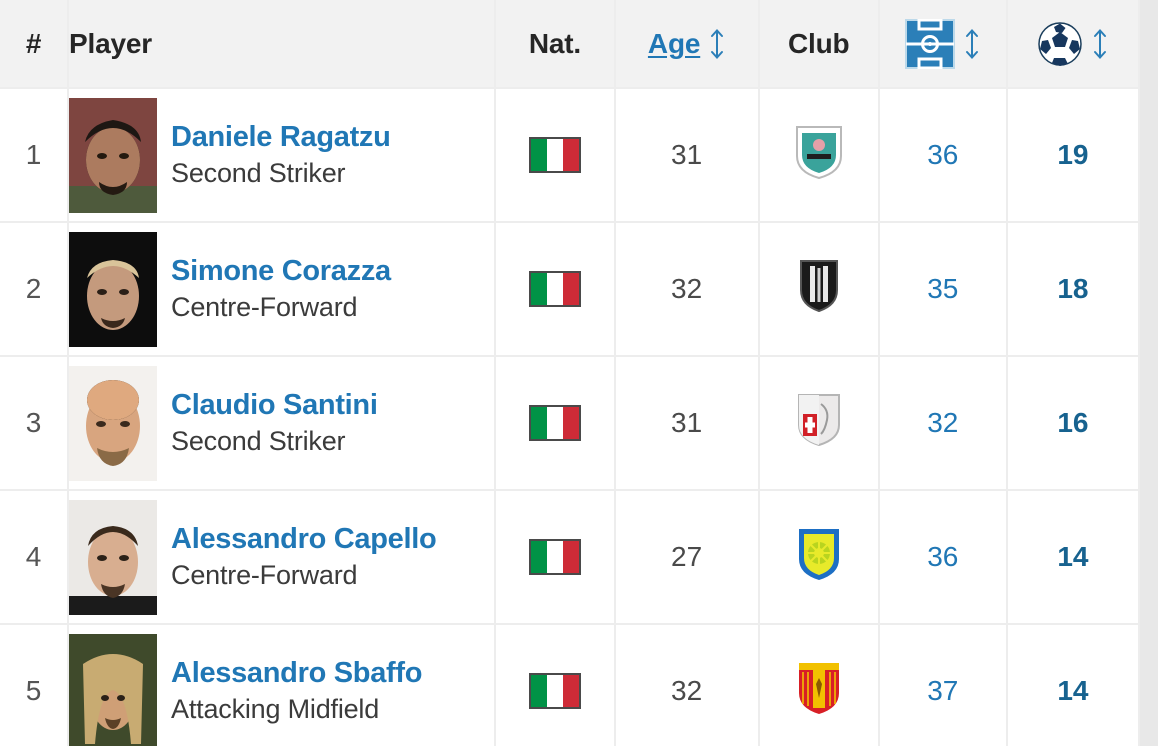 This screenshot has height=746, width=1158. What do you see at coordinates (281, 270) in the screenshot?
I see `player-name-link: Simone Corazza` at bounding box center [281, 270].